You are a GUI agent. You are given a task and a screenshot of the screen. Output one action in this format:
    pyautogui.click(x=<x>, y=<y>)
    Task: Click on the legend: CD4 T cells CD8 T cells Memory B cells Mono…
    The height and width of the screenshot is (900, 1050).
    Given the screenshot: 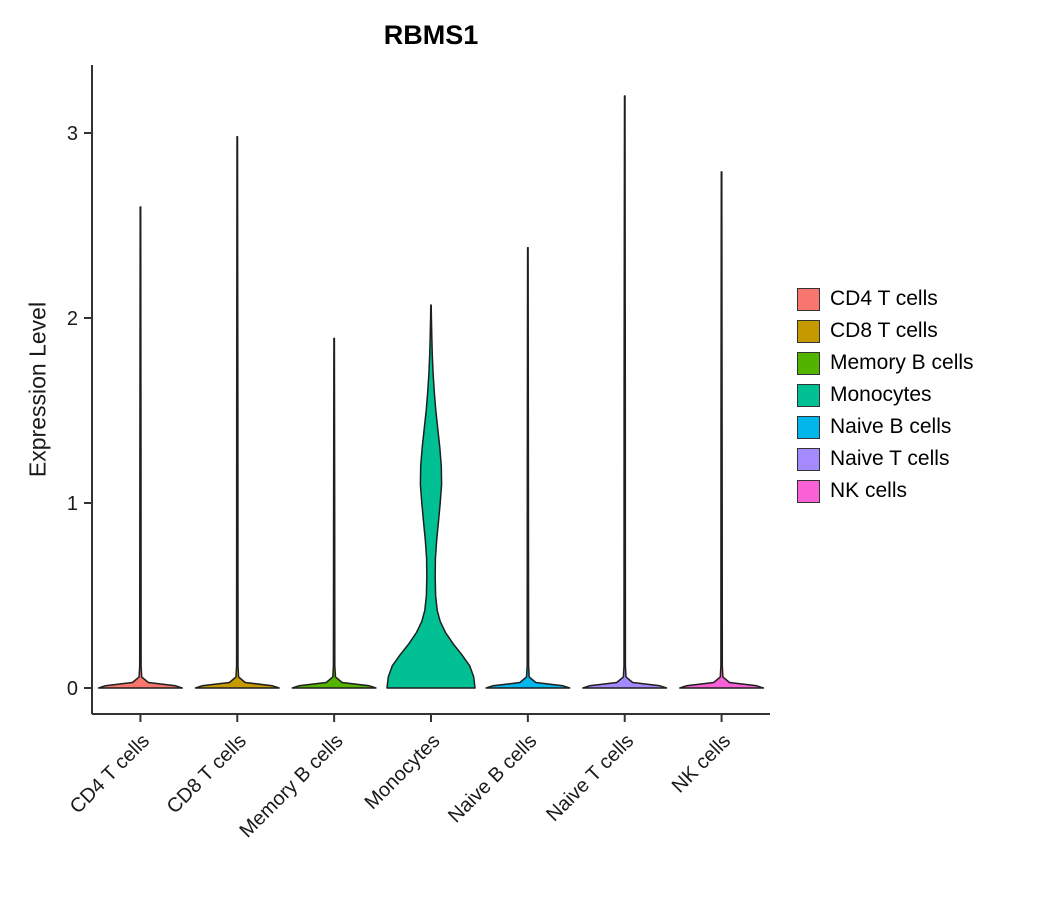 What is the action you would take?
    pyautogui.click(x=885, y=395)
    